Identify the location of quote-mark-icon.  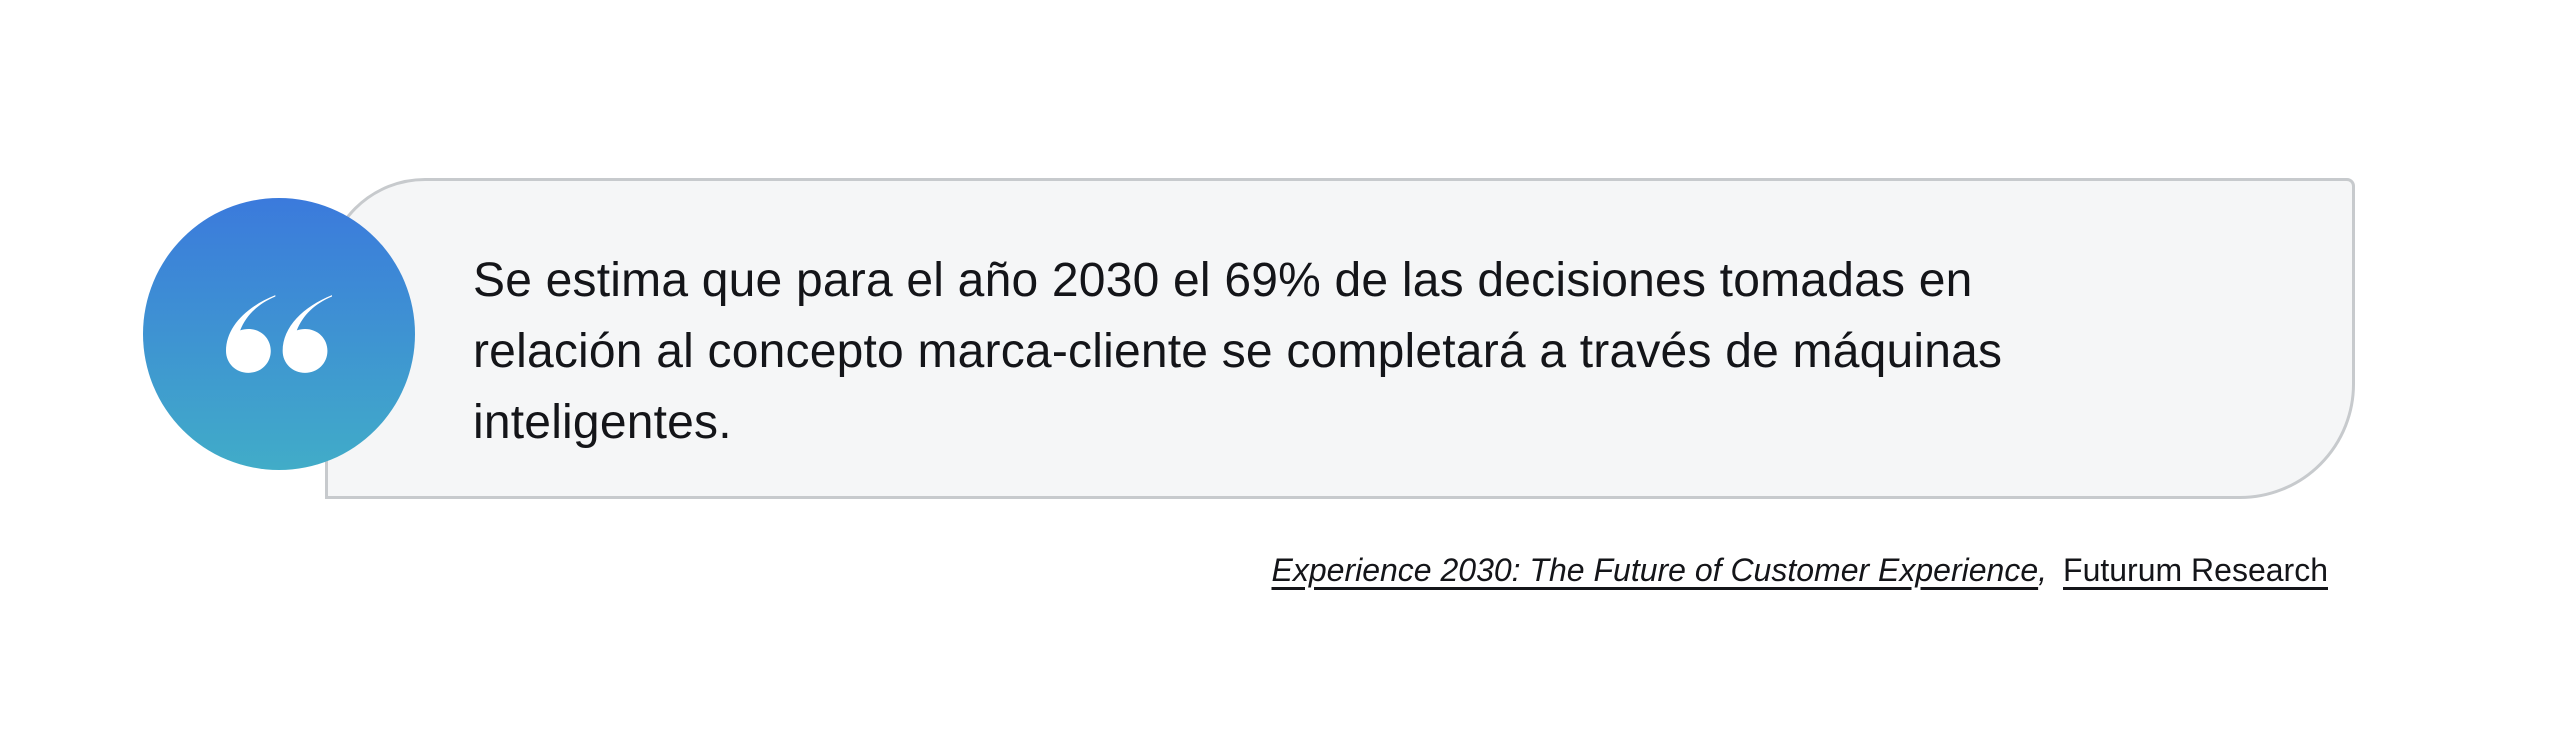
(279, 334).